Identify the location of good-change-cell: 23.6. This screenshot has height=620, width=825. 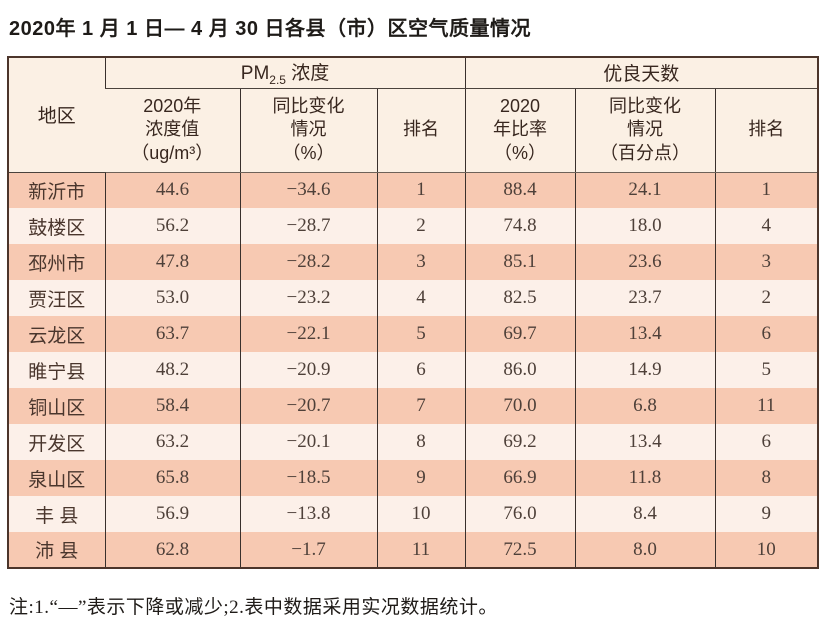
(645, 262).